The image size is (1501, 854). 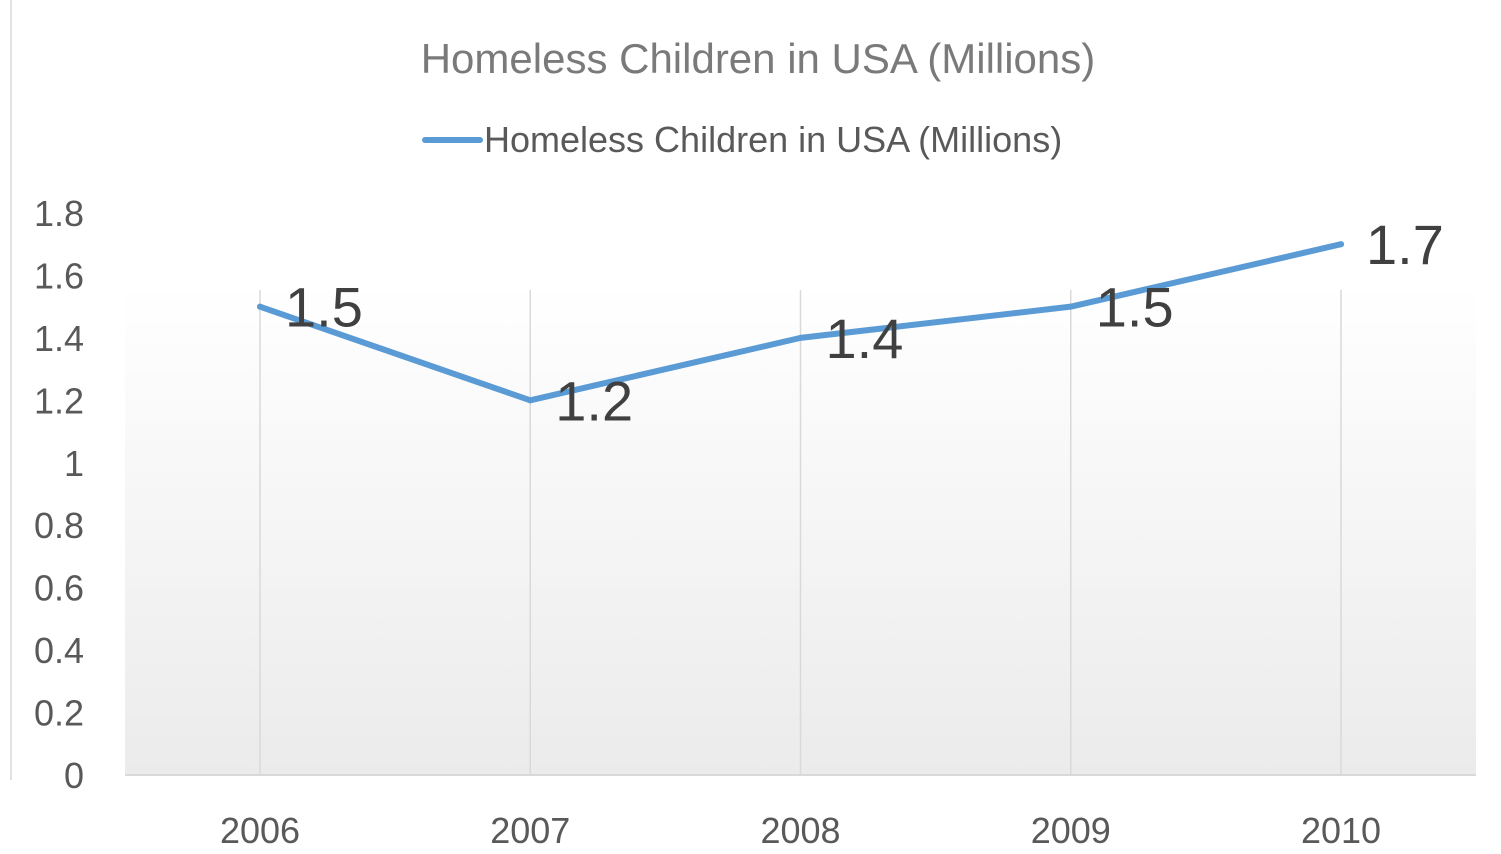 I want to click on x-tick-label: 2007, so click(x=530, y=829).